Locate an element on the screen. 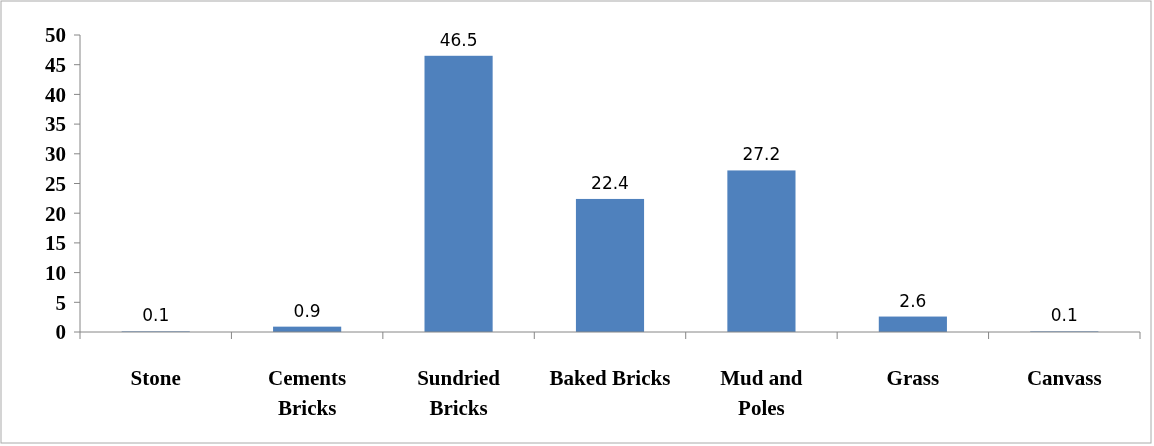  data-label: 27.2 is located at coordinates (761, 154).